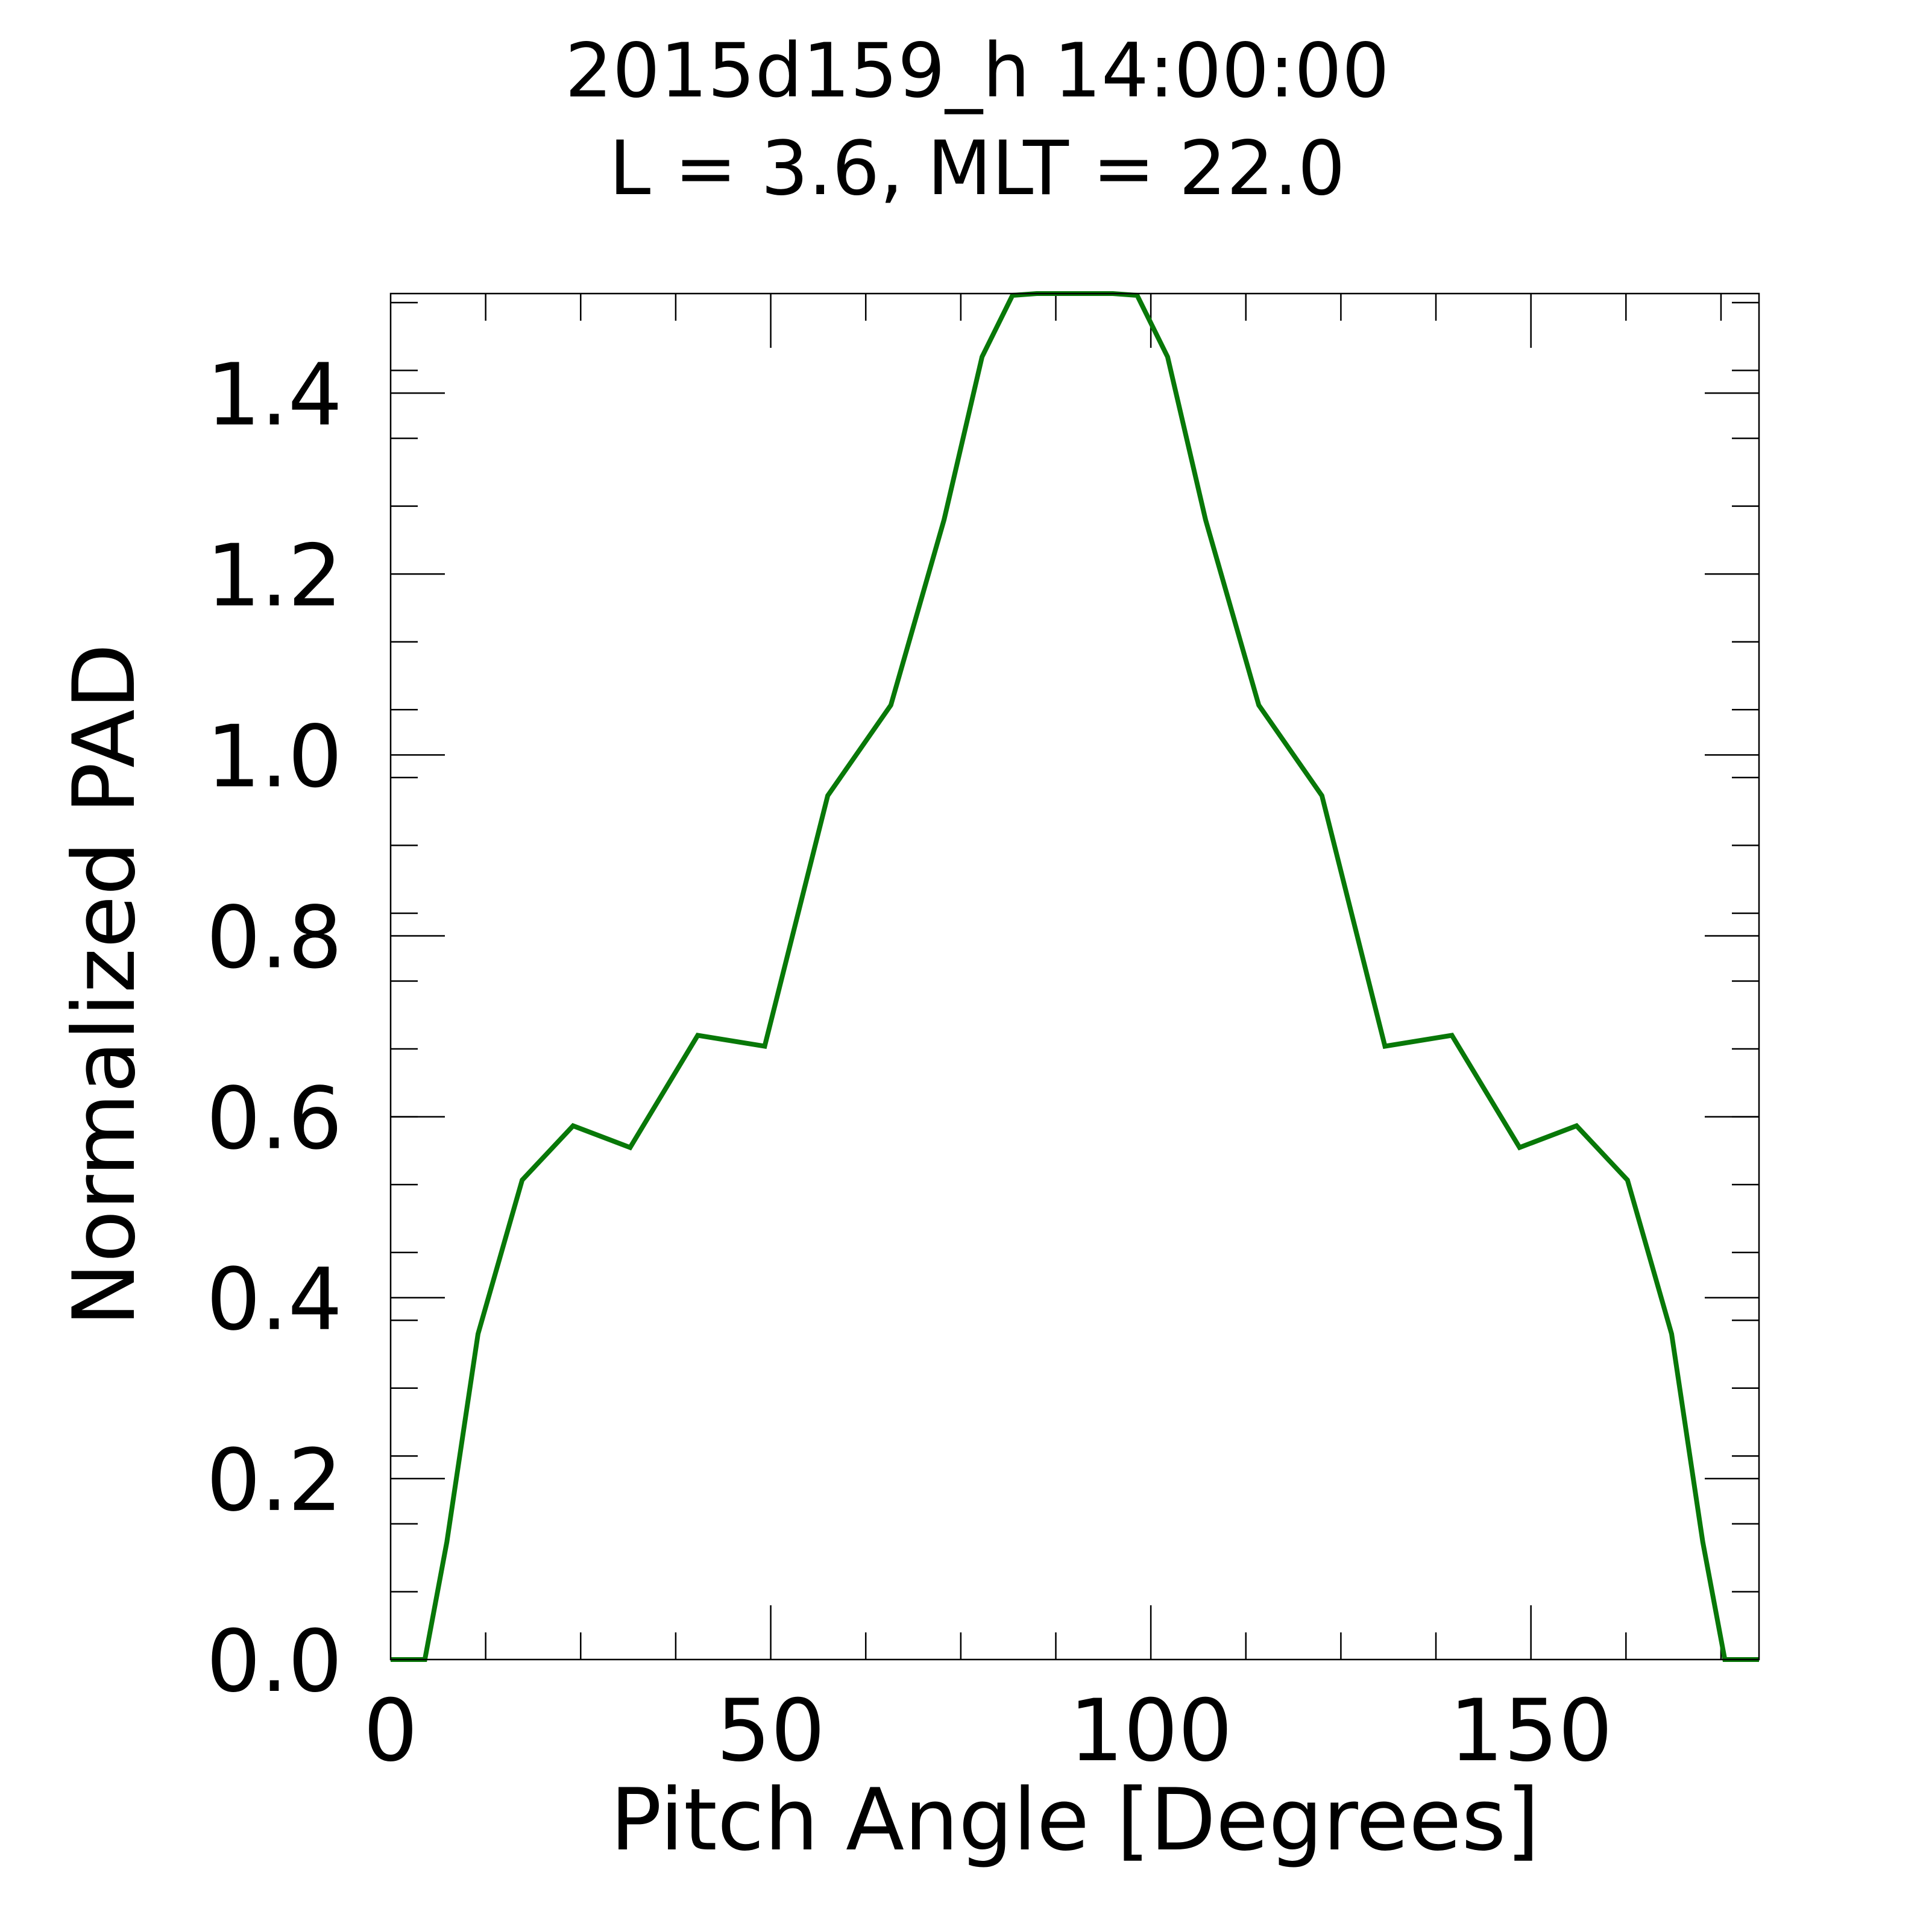 The width and height of the screenshot is (1929, 1932). What do you see at coordinates (274, 576) in the screenshot?
I see `y-tick-label: 1.2` at bounding box center [274, 576].